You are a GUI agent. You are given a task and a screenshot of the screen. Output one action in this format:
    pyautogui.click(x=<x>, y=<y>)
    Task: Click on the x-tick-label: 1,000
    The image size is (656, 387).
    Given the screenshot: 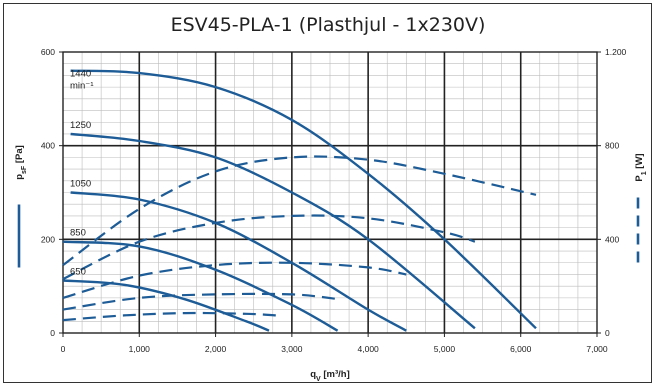 What is the action you would take?
    pyautogui.click(x=140, y=349)
    